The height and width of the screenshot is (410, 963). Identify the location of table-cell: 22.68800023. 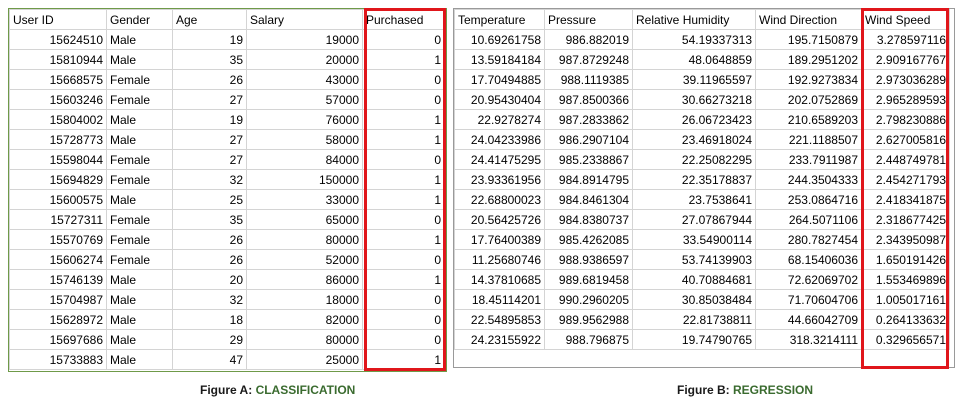
(499, 199).